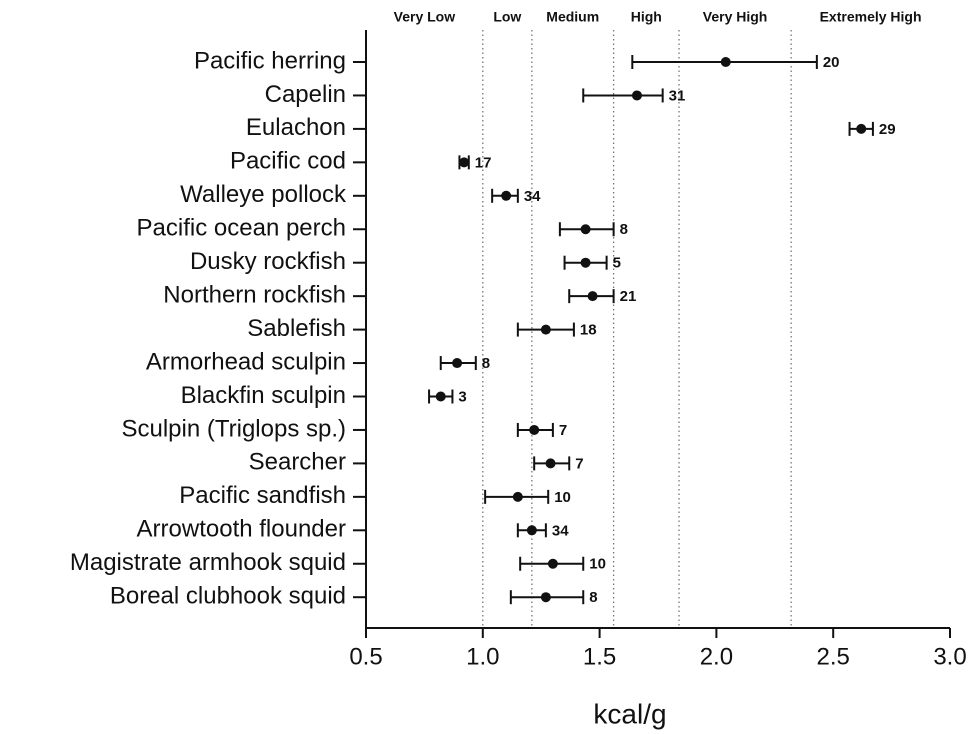 The width and height of the screenshot is (975, 734). What do you see at coordinates (483, 162) in the screenshot?
I see `sample-size: 17` at bounding box center [483, 162].